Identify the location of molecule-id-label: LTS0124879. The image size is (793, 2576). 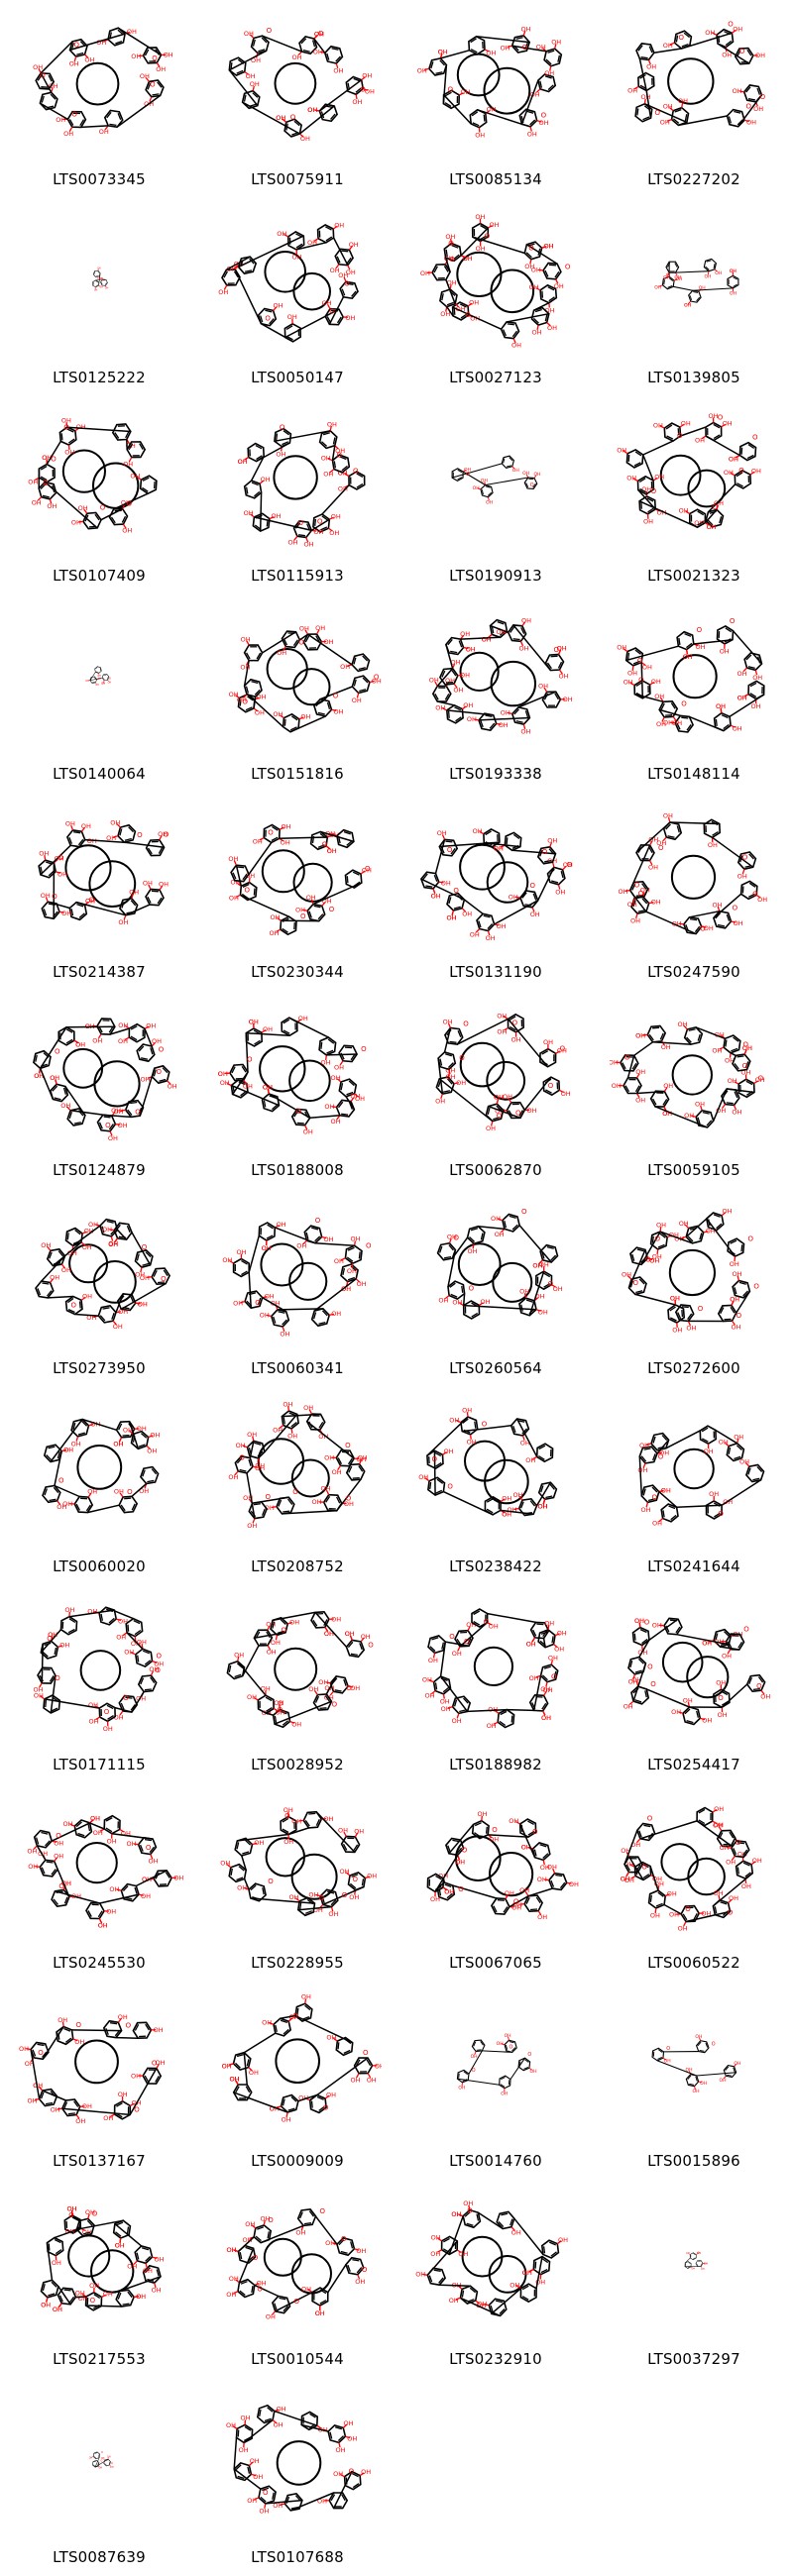
(99, 1170).